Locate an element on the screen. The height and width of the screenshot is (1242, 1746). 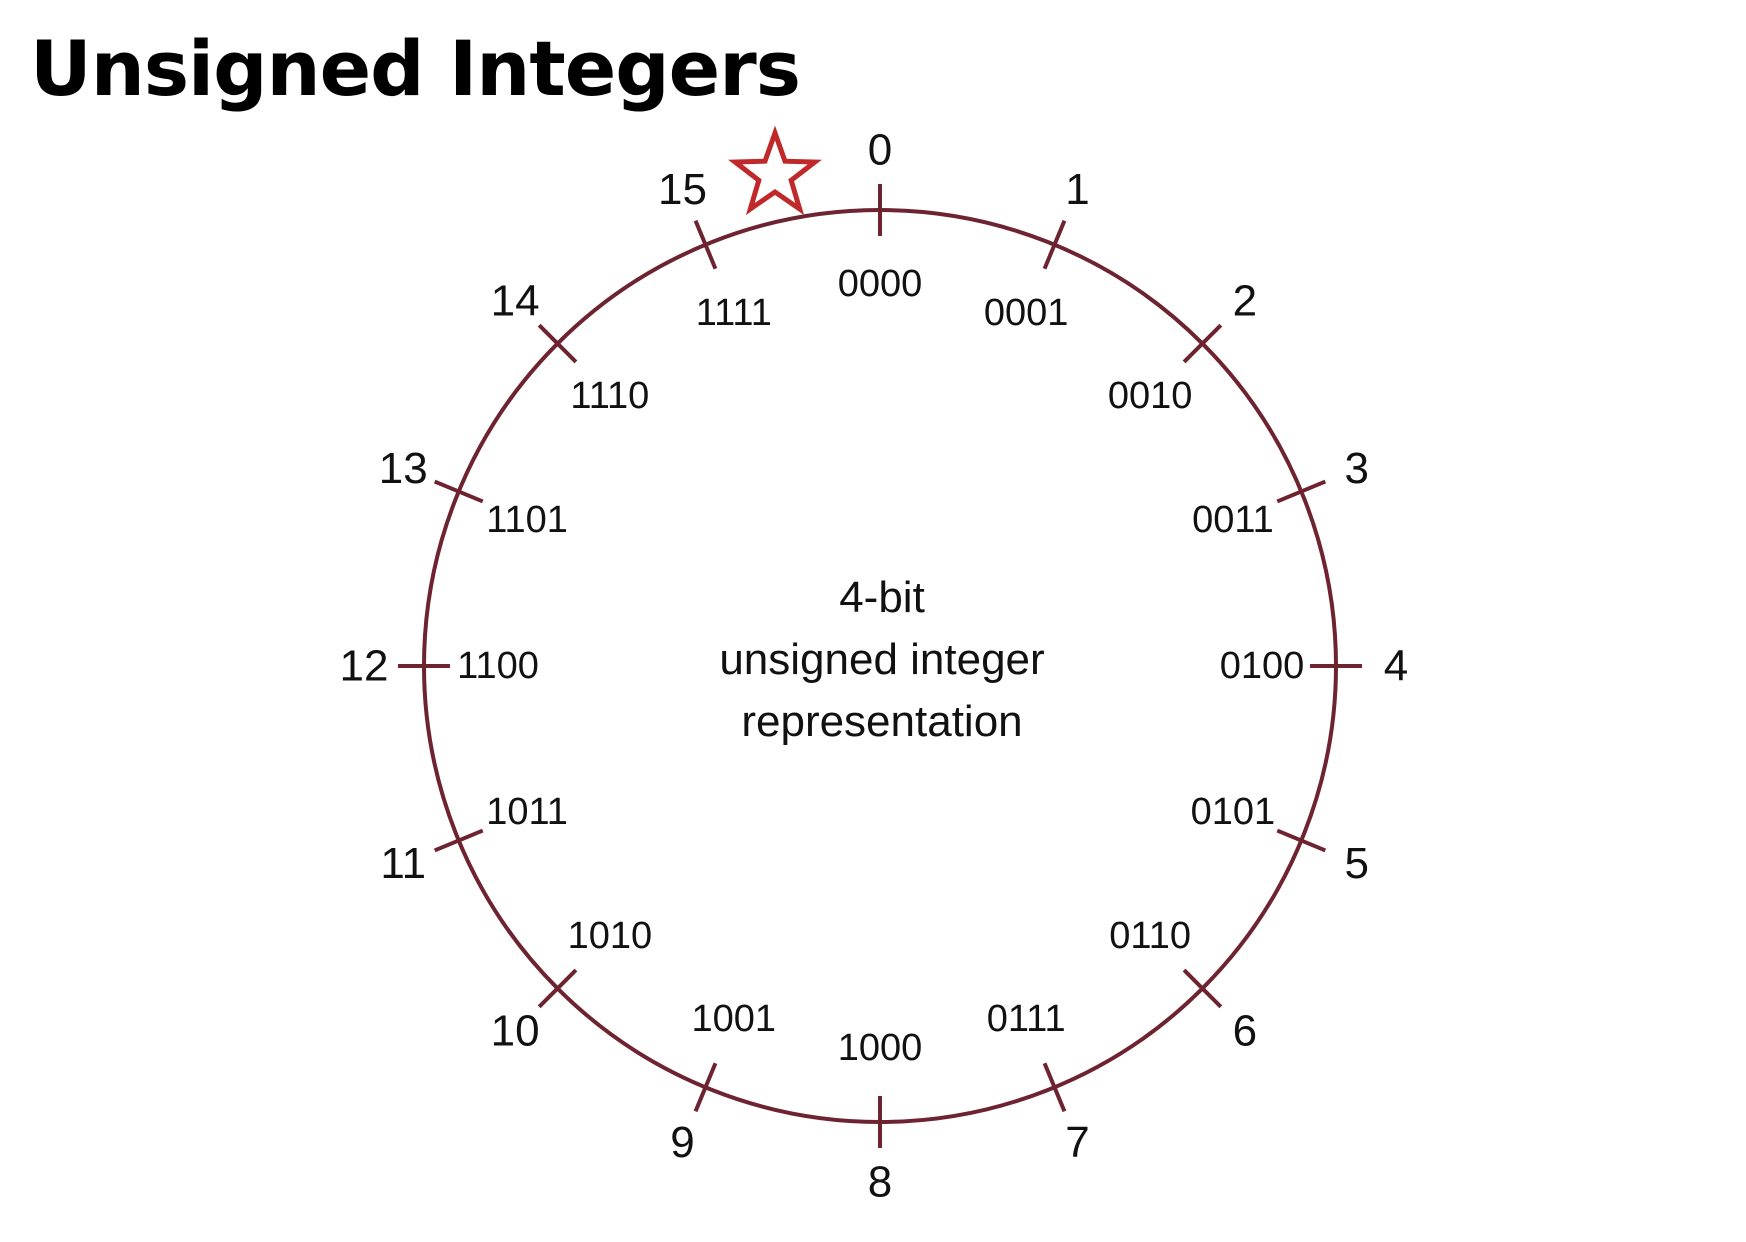
binary-label: 1110 is located at coordinates (609, 396).